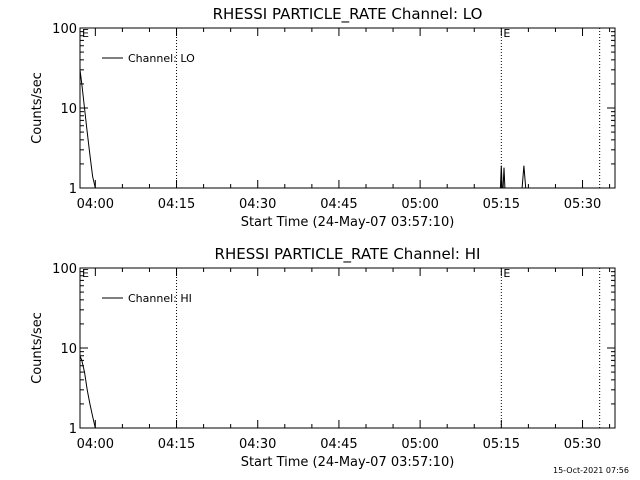 The image size is (640, 480). What do you see at coordinates (419, 444) in the screenshot?
I see `chart1-x-tick-label: 05:00` at bounding box center [419, 444].